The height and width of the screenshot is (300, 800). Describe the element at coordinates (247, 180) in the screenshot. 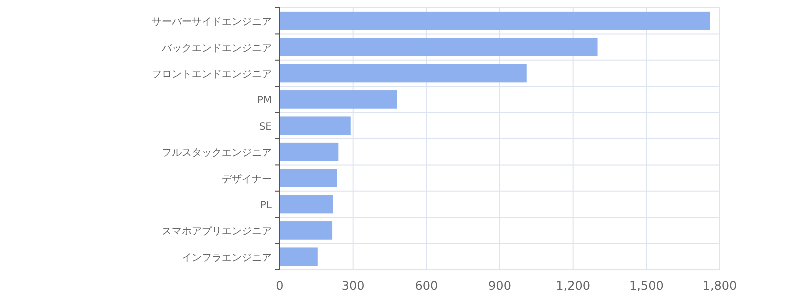

I see `y-tick-label: デザイナー` at that location.